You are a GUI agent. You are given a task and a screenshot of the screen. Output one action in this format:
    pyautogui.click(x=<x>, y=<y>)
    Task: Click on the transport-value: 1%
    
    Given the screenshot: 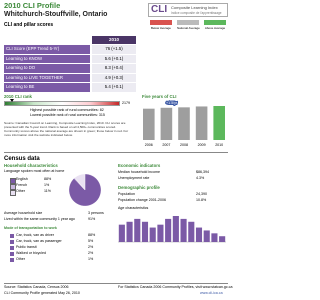 What is the action you would take?
    pyautogui.click(x=91, y=259)
    